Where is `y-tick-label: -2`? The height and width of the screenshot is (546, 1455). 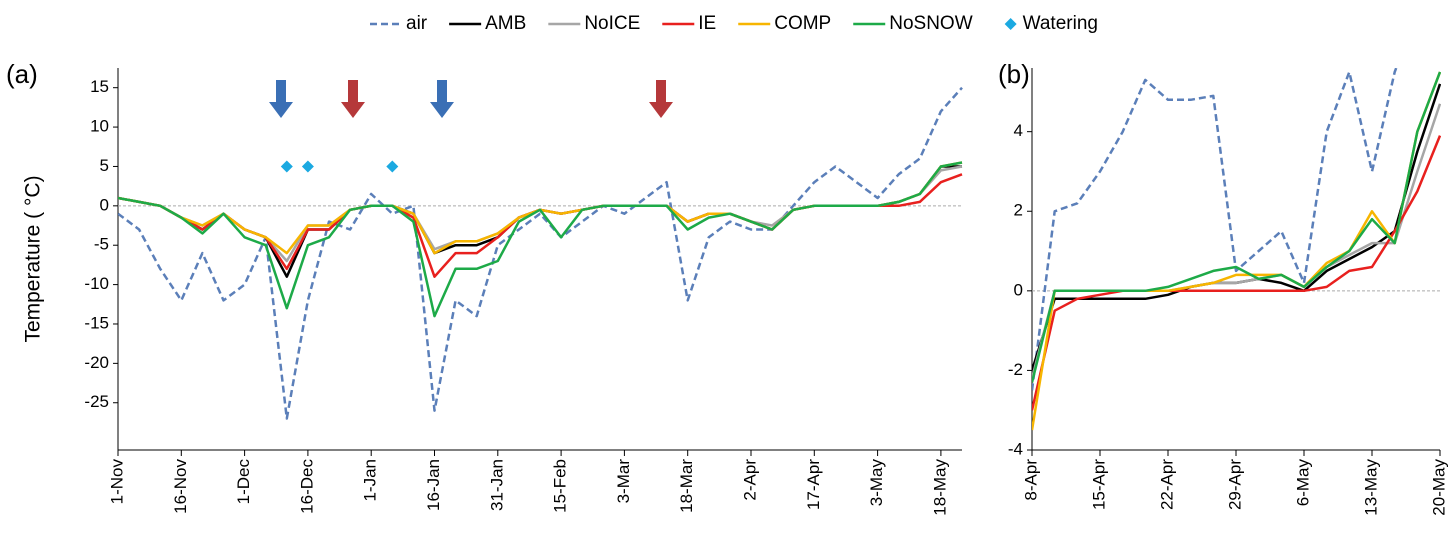
y-tick-label: -2 is located at coordinates (1015, 369).